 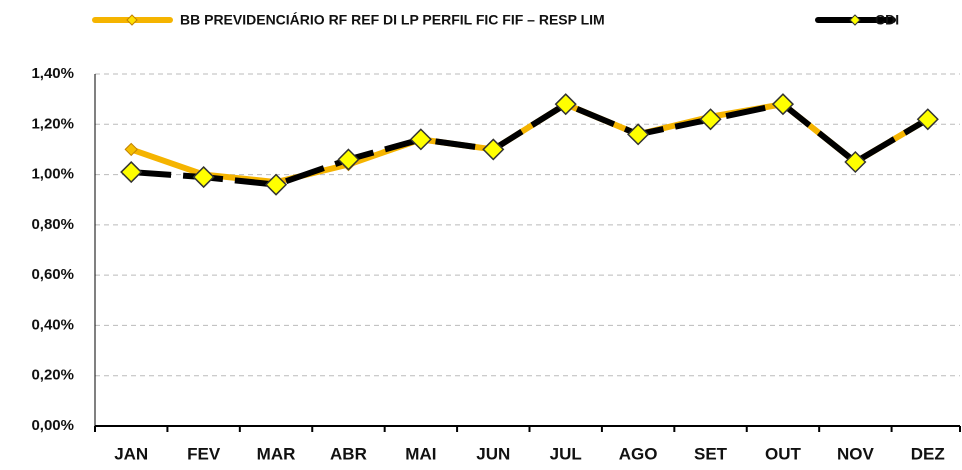 I want to click on x-tick-label: JUL, so click(x=566, y=453).